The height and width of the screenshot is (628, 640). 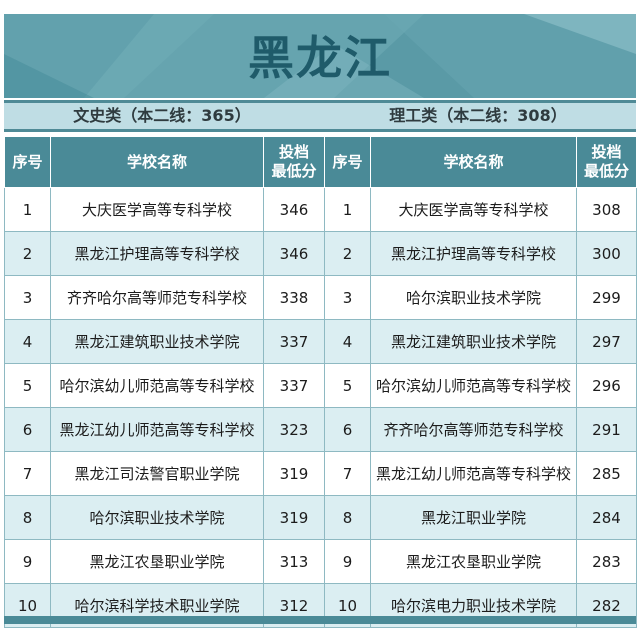 What do you see at coordinates (606, 385) in the screenshot?
I see `score-right: 296` at bounding box center [606, 385].